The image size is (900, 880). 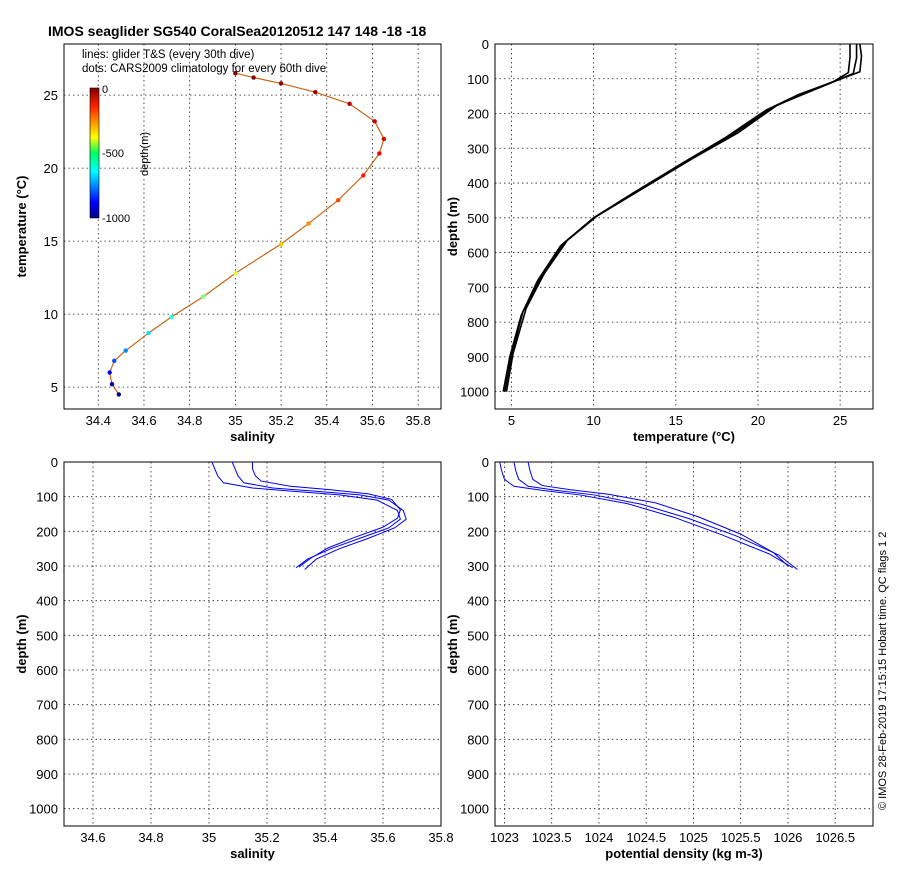 I want to click on x-tick-label: 35.2, so click(x=280, y=420).